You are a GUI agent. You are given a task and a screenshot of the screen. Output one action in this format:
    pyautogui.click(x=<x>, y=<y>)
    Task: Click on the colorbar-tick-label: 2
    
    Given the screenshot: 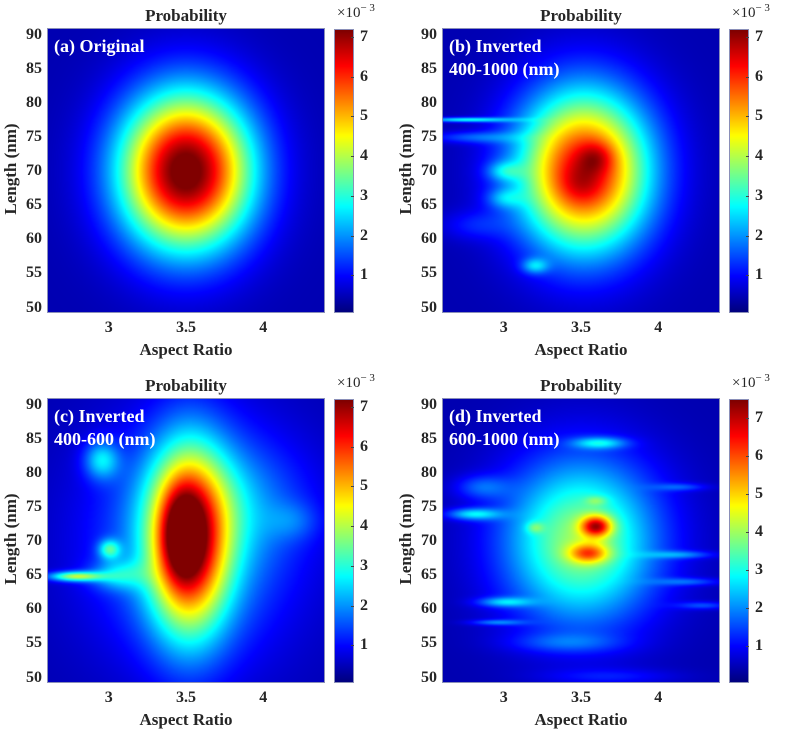 What is the action you would take?
    pyautogui.click(x=759, y=235)
    